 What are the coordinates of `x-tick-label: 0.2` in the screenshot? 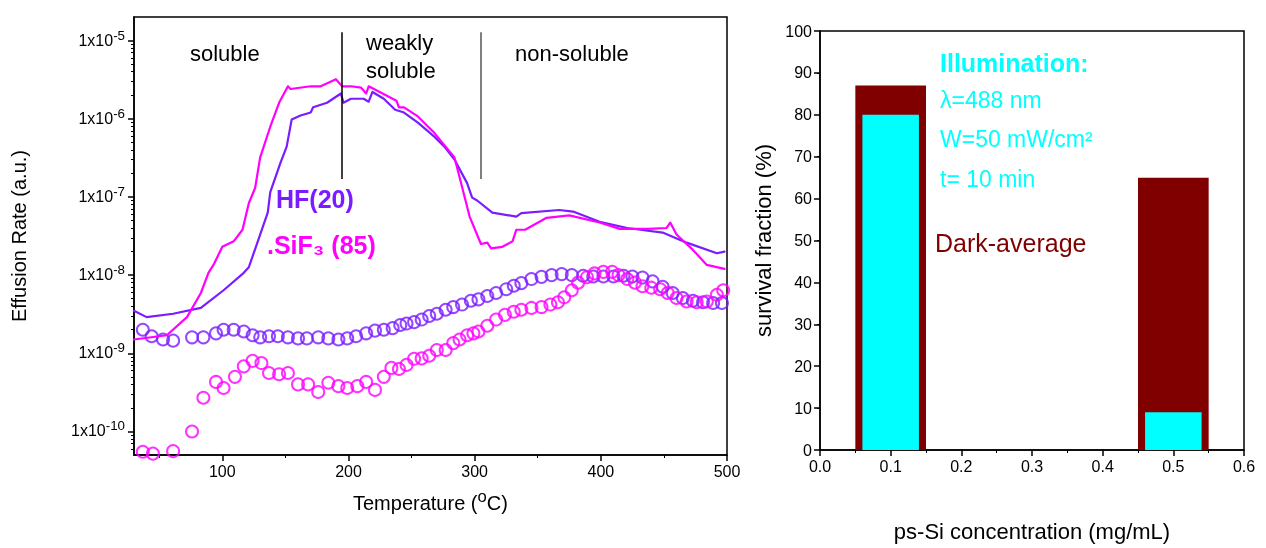 It's located at (961, 466).